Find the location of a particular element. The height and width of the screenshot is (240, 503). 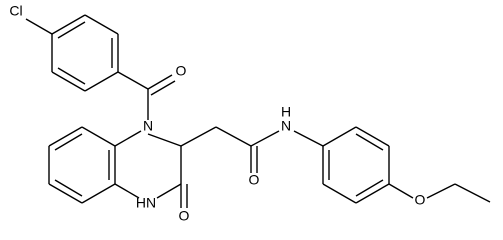

atom-label: H is located at coordinates (286, 112).